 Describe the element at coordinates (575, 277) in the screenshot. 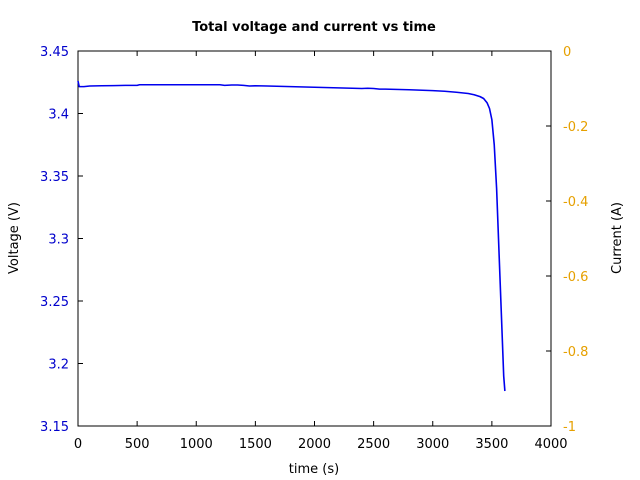

I see `y2-tick-label: -0.6` at that location.